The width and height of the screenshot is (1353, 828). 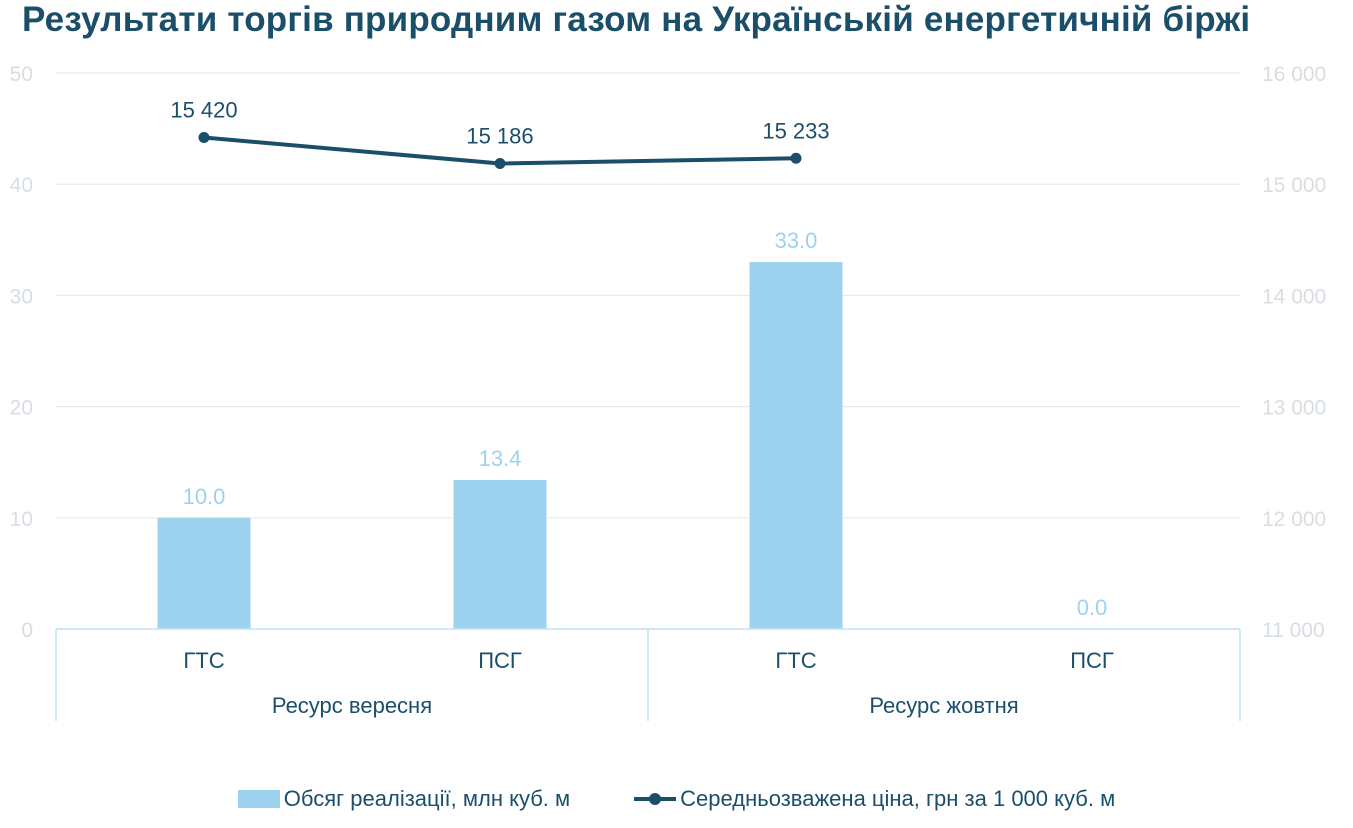 What do you see at coordinates (796, 240) in the screenshot?
I see `bar-data-label: 33.0` at bounding box center [796, 240].